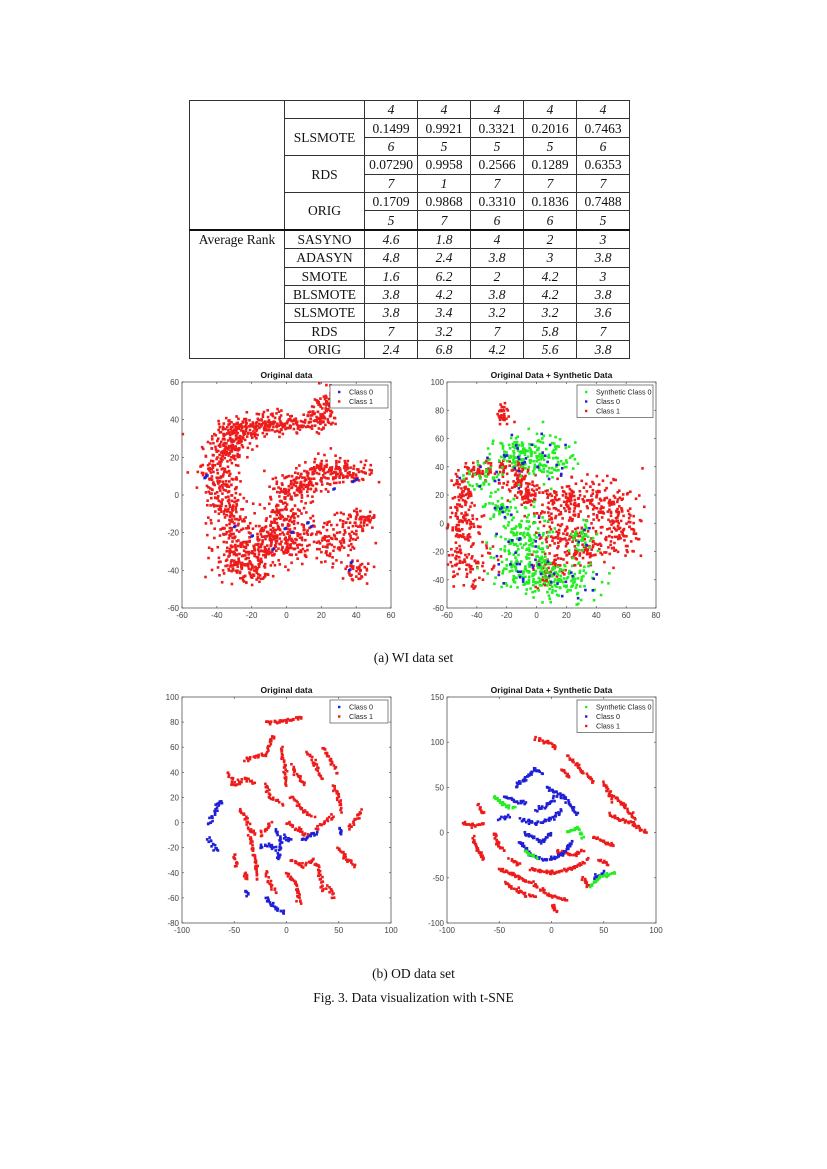 The width and height of the screenshot is (827, 1169). Describe the element at coordinates (444, 183) in the screenshot. I see `value-cell: 1` at that location.